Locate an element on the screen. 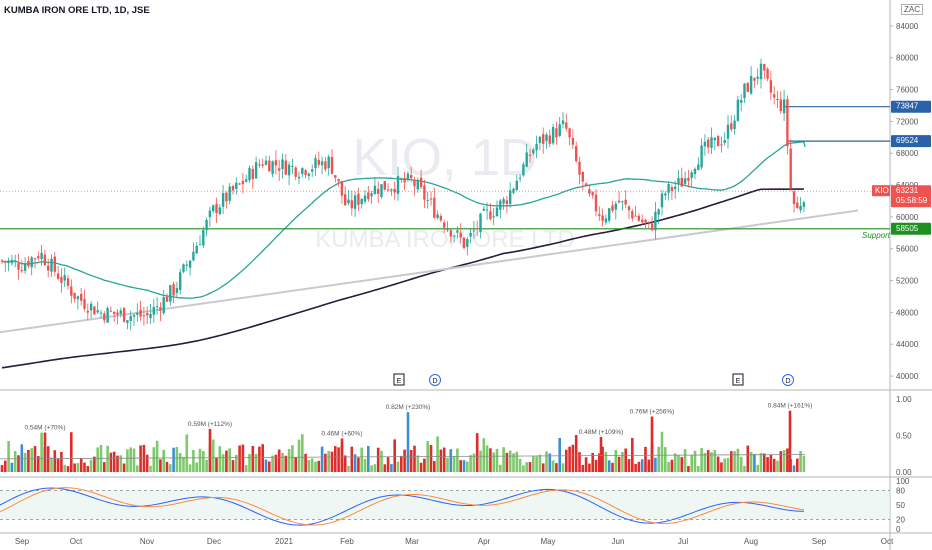 The height and width of the screenshot is (550, 932). y-tick-label: 44000 is located at coordinates (907, 344).